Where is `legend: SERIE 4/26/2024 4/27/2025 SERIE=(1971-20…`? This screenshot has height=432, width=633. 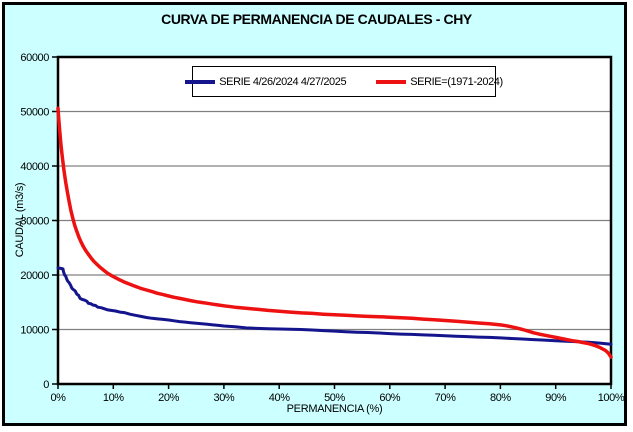
legend: SERIE 4/26/2024 4/27/2025 SERIE=(1971-20… is located at coordinates (344, 81).